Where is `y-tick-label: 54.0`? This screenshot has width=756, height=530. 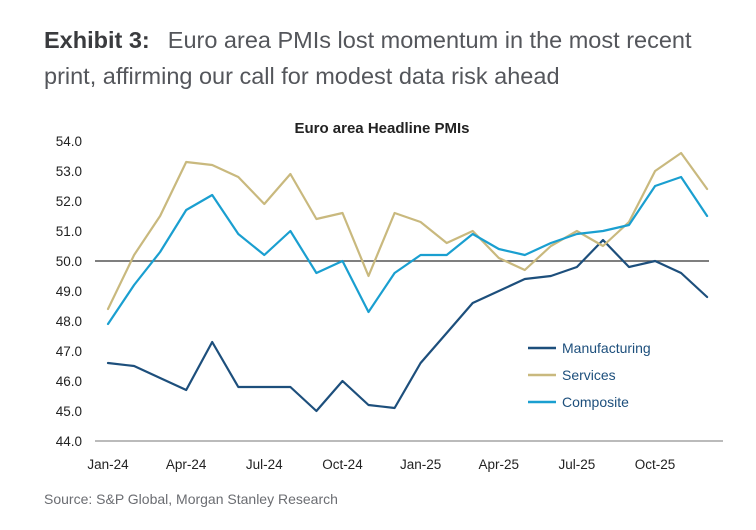
y-tick-label: 54.0 is located at coordinates (69, 141).